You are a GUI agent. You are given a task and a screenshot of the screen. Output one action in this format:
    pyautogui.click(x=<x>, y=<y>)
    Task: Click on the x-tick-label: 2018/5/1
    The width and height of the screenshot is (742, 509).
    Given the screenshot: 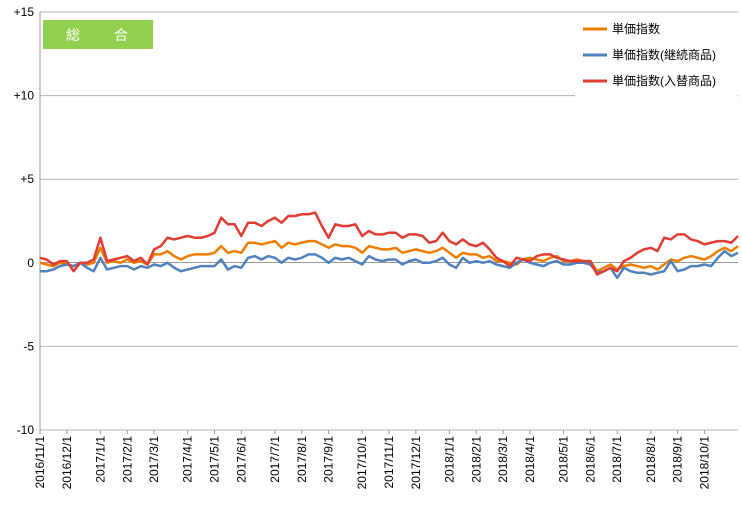 What is the action you would take?
    pyautogui.click(x=564, y=459)
    